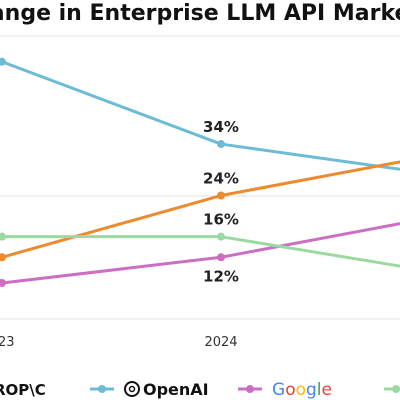  What do you see at coordinates (221, 276) in the screenshot?
I see `data-label: 12%` at bounding box center [221, 276].